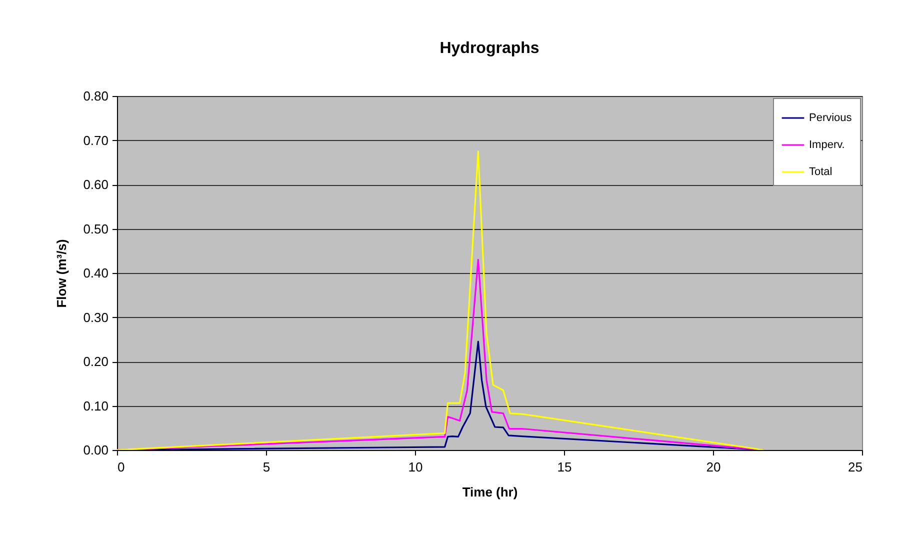 This screenshot has height=534, width=909. I want to click on y-tick-label: 0.20, so click(95, 361).